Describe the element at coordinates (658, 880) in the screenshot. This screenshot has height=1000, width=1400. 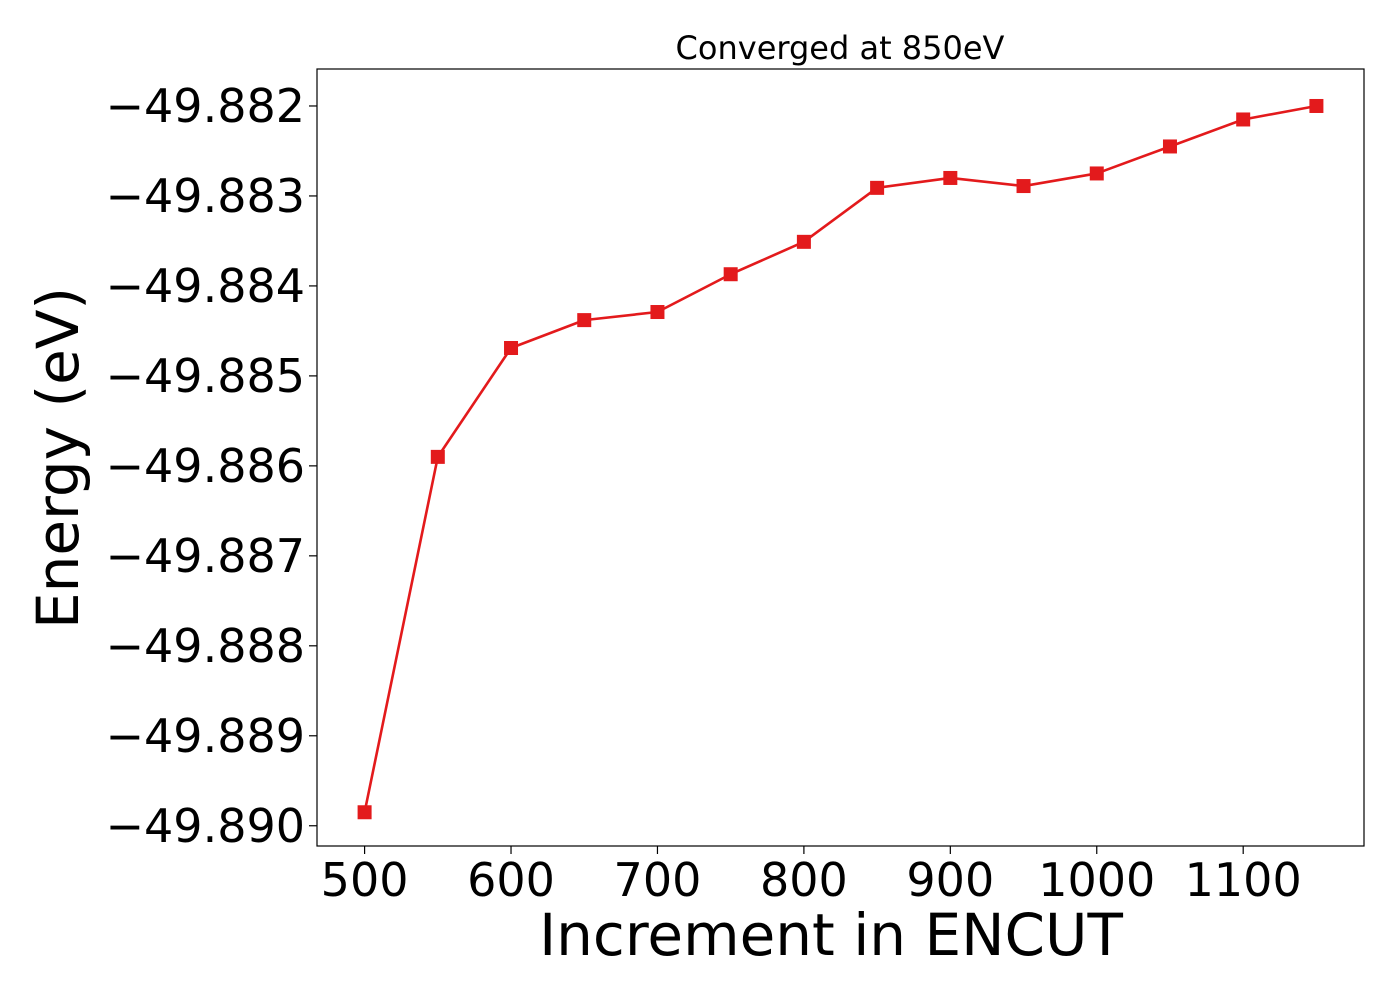
I see `x-tick-label: 700` at that location.